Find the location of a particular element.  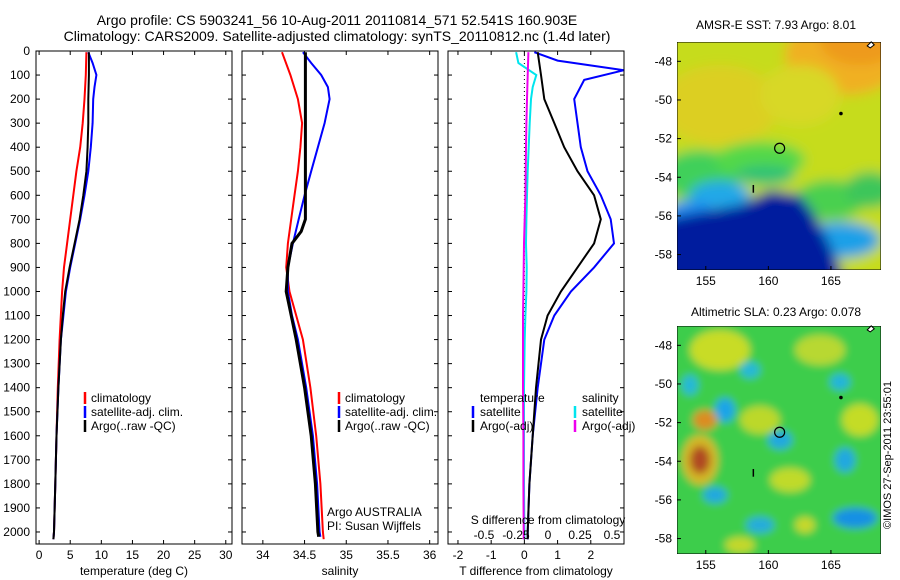

x-tick-label: 30 is located at coordinates (226, 555).